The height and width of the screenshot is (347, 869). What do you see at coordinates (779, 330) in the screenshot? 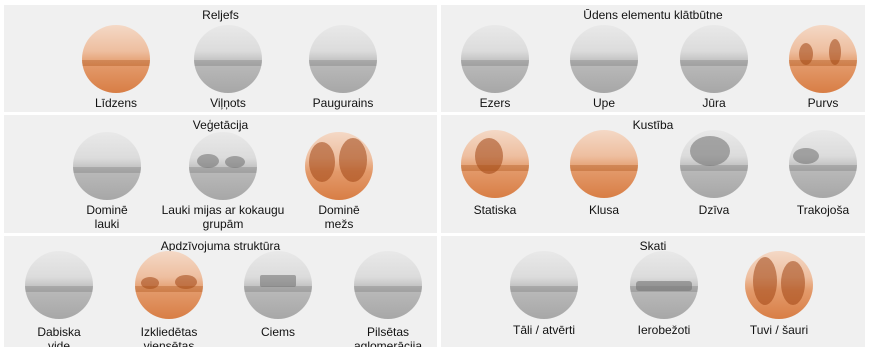
I see `item-label: Tuvi / šauri` at bounding box center [779, 330].